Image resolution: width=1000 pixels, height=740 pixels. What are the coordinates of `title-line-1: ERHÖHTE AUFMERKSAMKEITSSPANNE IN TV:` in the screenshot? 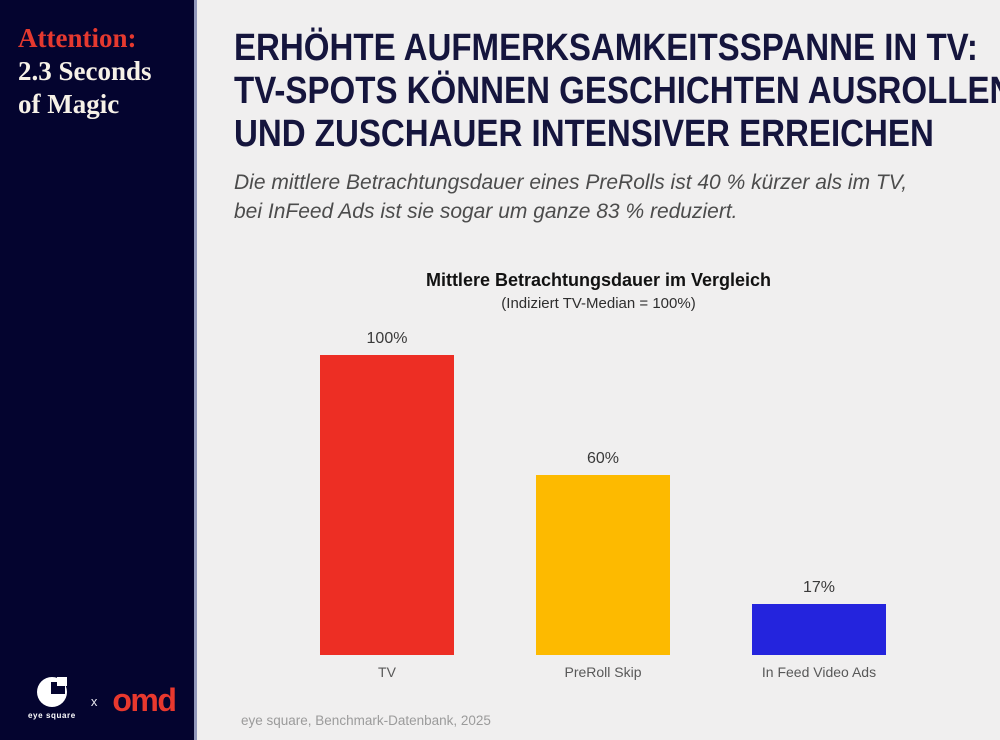 It's located at (606, 48).